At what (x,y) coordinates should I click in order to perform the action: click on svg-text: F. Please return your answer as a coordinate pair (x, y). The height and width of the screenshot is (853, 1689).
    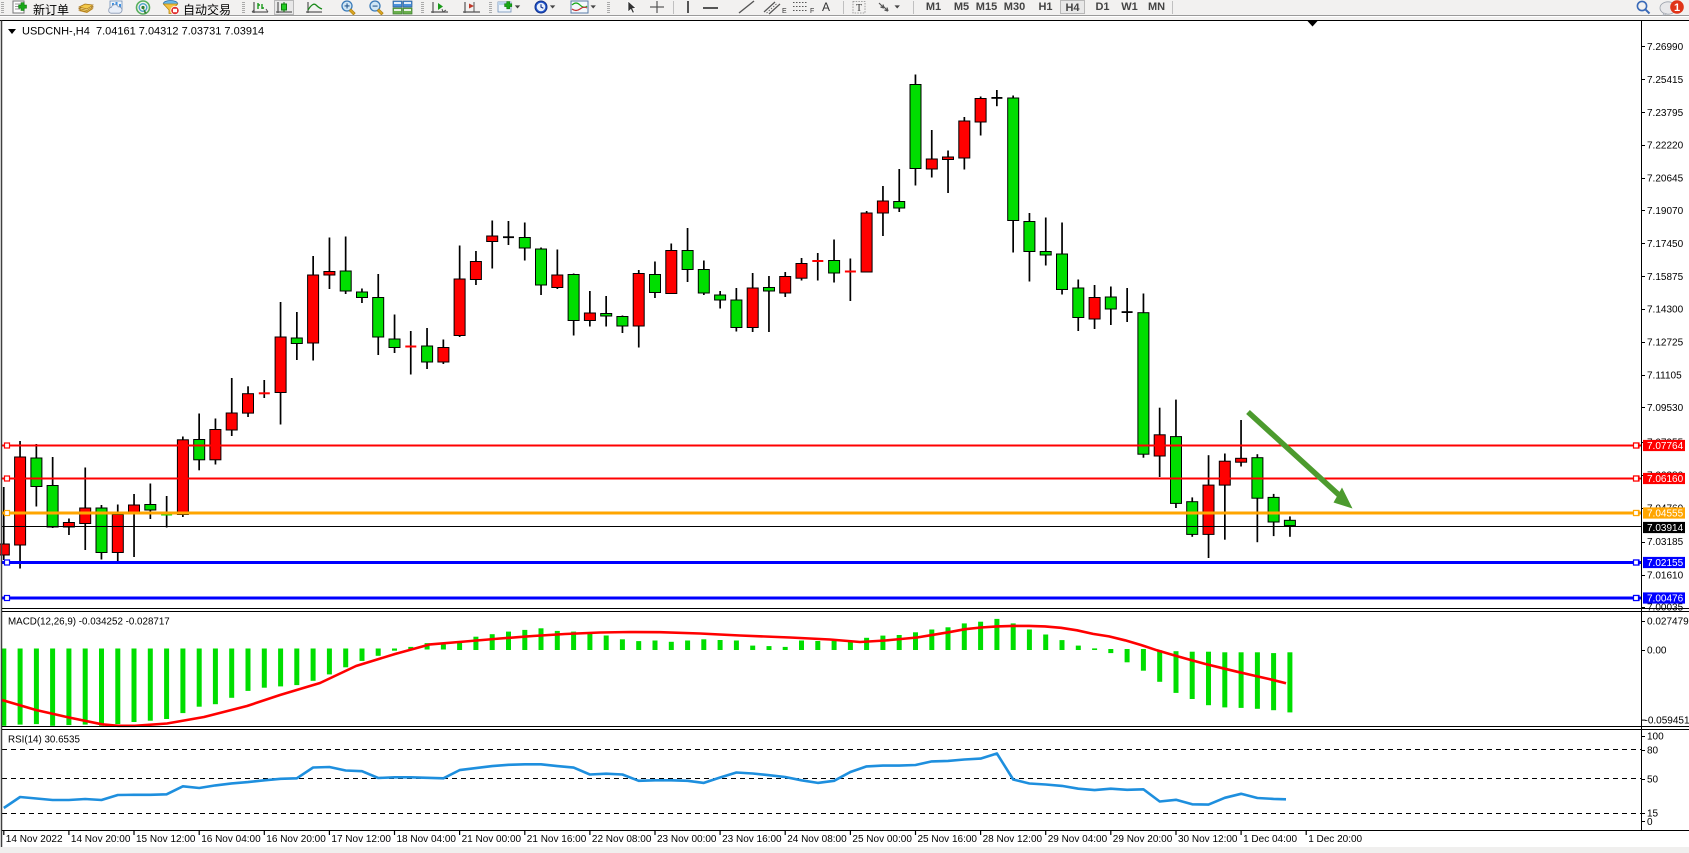
    Looking at the image, I should click on (812, 11).